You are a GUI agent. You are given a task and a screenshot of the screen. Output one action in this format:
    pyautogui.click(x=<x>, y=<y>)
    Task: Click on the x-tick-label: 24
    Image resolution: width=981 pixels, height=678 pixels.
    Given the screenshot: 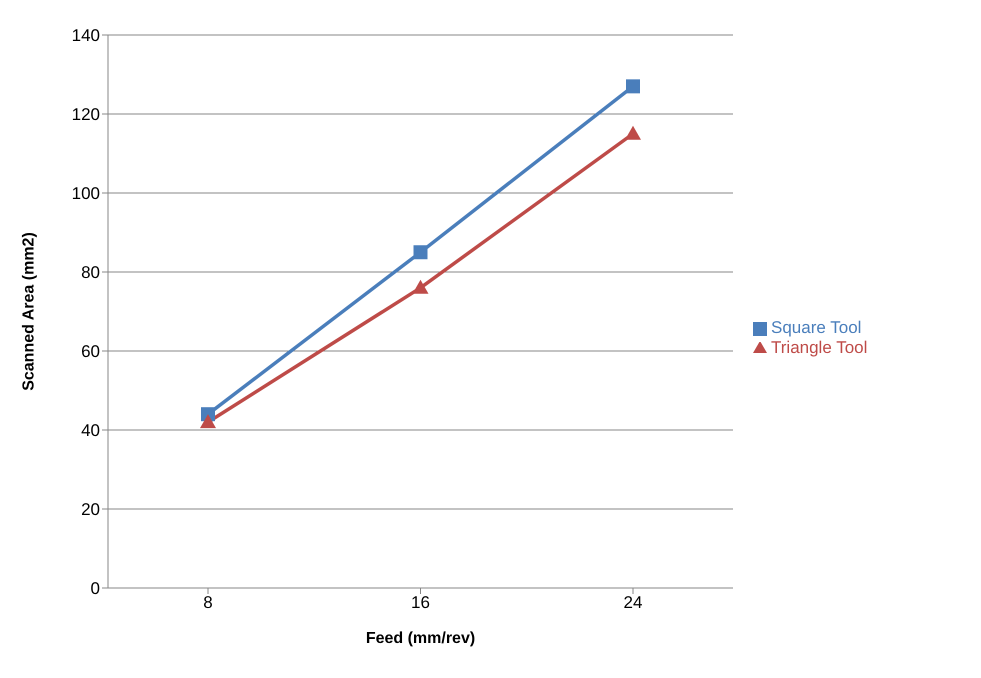 What is the action you would take?
    pyautogui.click(x=633, y=602)
    